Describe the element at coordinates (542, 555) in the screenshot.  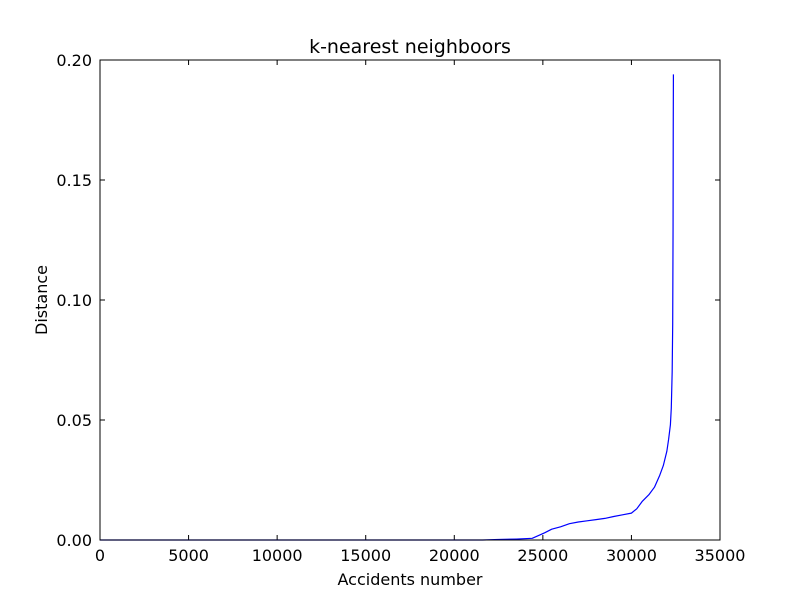
I see `x-tick-label: 25000` at that location.